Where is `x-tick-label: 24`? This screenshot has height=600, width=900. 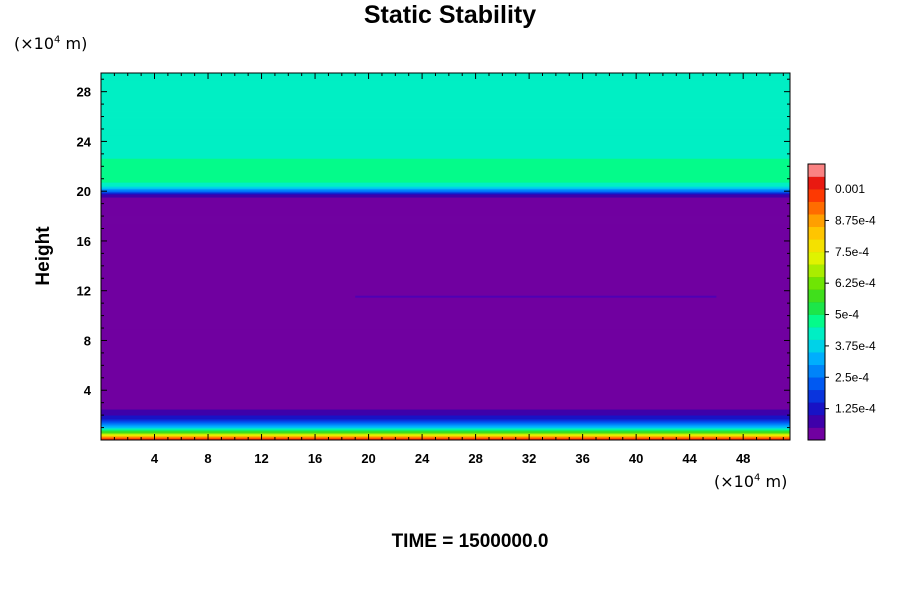 x-tick-label: 24 is located at coordinates (422, 458).